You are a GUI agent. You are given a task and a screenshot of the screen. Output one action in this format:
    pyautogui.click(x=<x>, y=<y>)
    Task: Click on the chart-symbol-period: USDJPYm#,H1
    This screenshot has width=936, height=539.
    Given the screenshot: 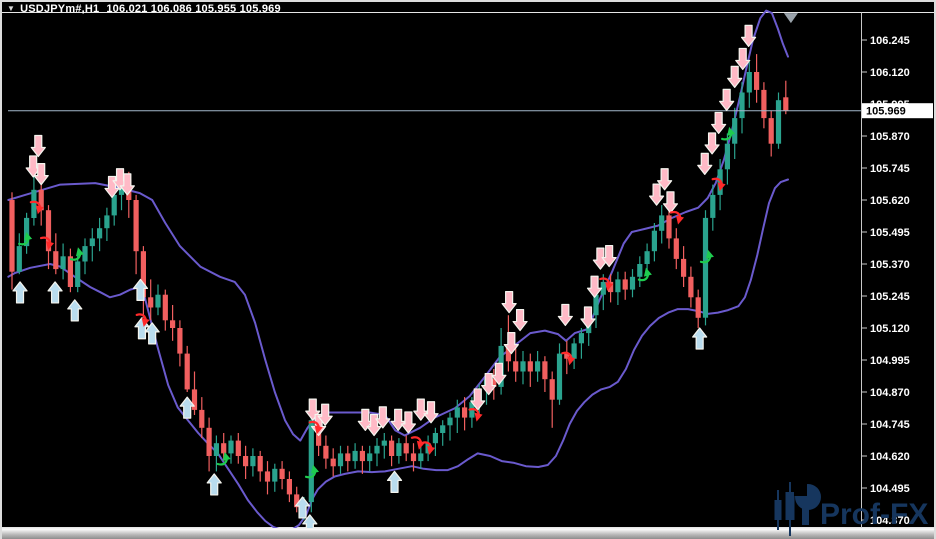 What is the action you would take?
    pyautogui.click(x=60, y=9)
    